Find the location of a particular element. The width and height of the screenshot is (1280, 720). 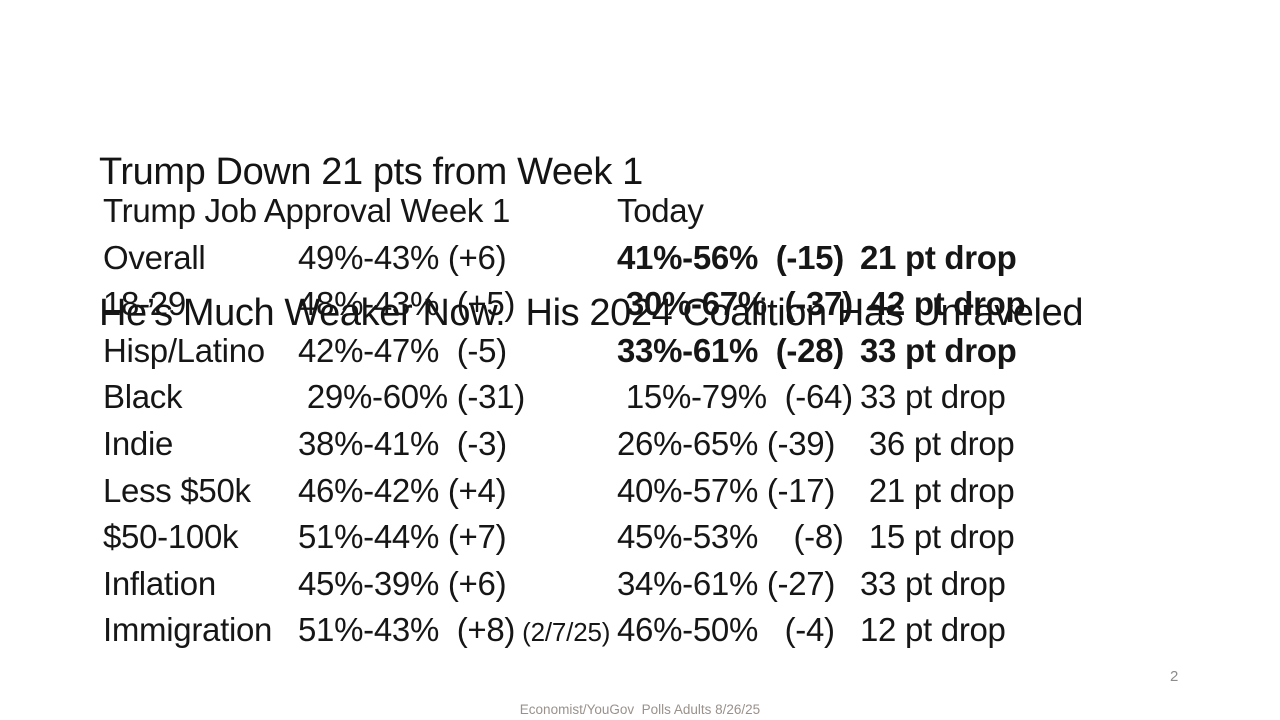

week1-value: 48%-43% (+5) is located at coordinates (407, 304).